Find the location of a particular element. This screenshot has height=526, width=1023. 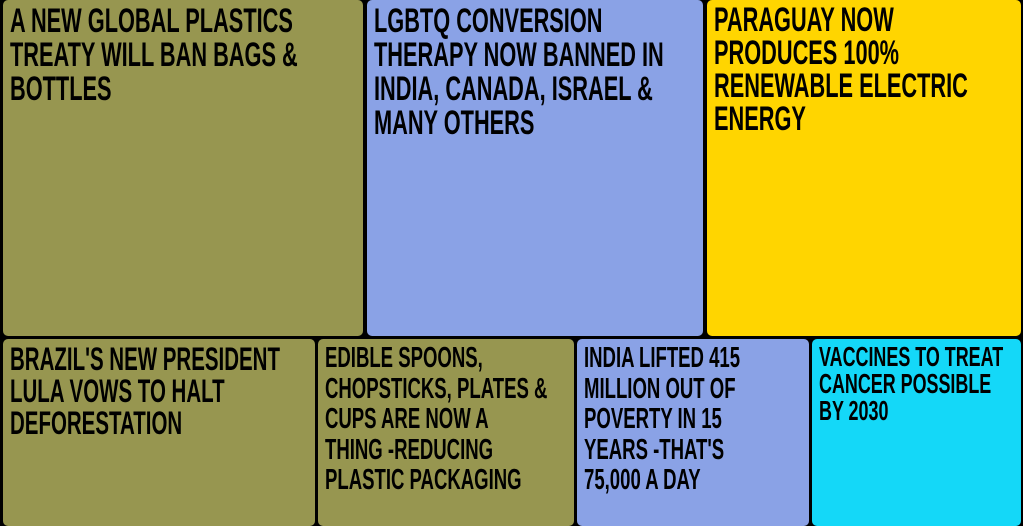

headline-line: BY 2030 is located at coordinates (854, 410).